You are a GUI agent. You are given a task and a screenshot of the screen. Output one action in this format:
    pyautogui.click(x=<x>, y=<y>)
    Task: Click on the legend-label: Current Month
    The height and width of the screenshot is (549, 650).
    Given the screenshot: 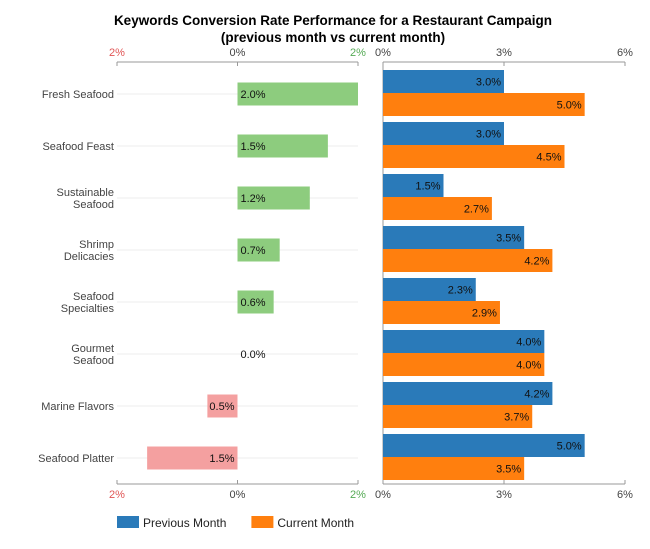 What is the action you would take?
    pyautogui.click(x=315, y=523)
    